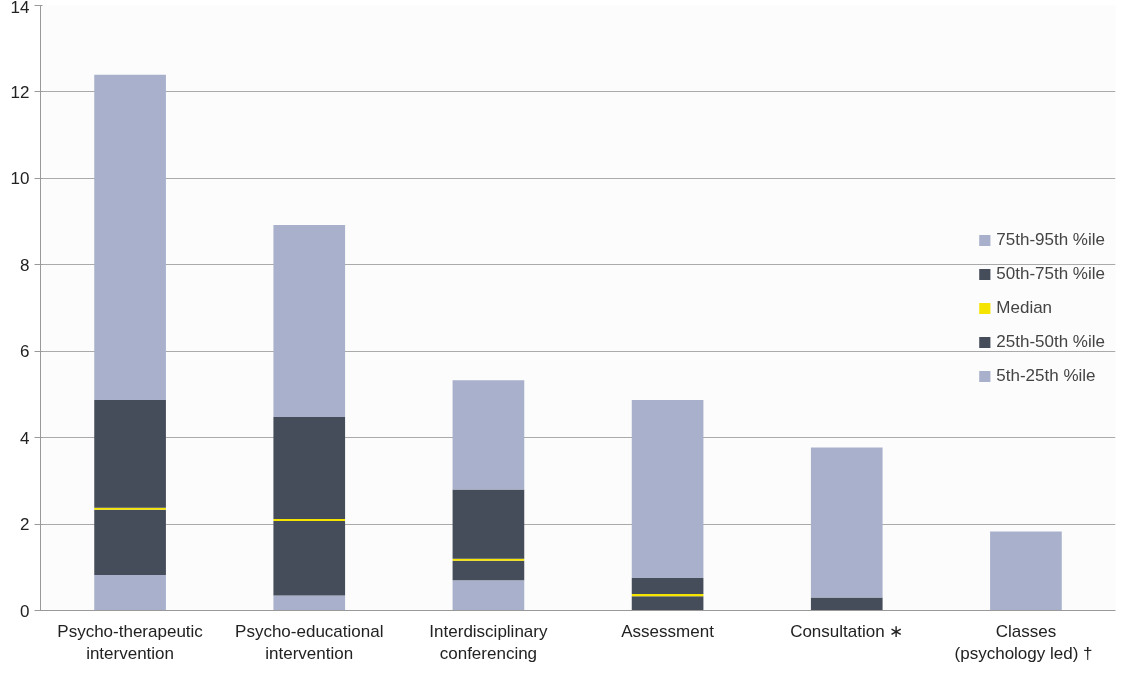 The image size is (1133, 679). What do you see at coordinates (25, 265) in the screenshot?
I see `y-tick-label: 8` at bounding box center [25, 265].